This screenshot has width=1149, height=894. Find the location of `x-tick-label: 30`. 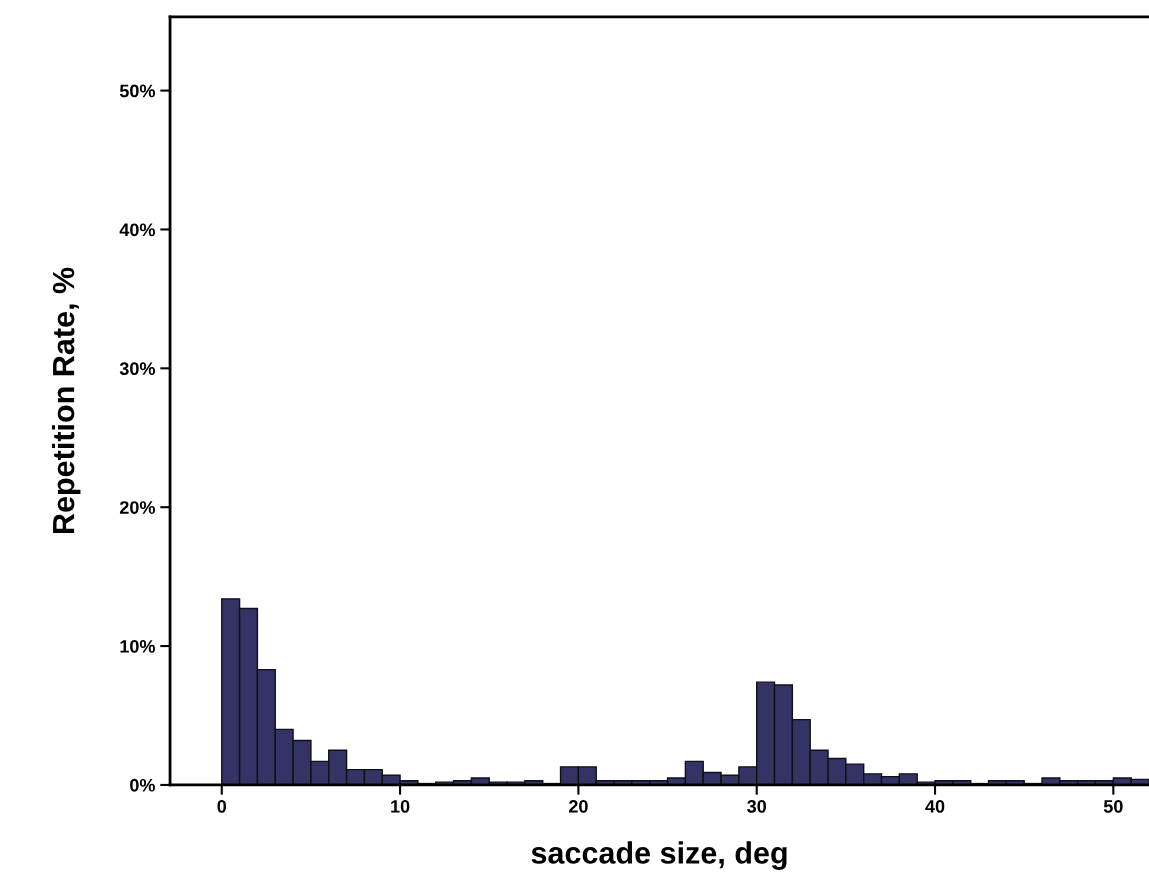

x-tick-label: 30 is located at coordinates (757, 806).